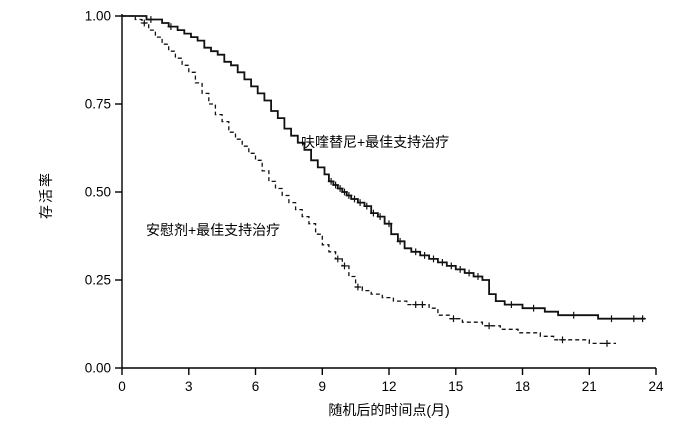 This screenshot has width=680, height=433. What do you see at coordinates (98, 104) in the screenshot?
I see `y-tick-label: 0.75` at bounding box center [98, 104].